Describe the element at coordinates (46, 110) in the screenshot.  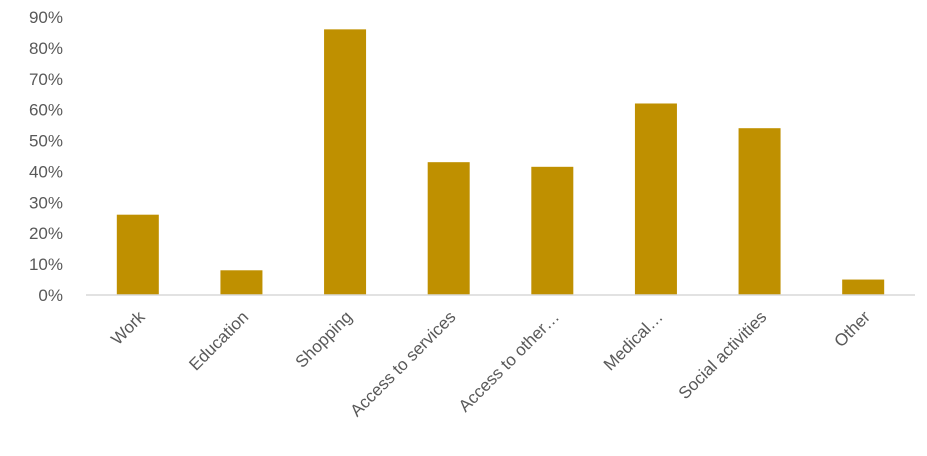
I see `y-tick-label: 60%` at that location.